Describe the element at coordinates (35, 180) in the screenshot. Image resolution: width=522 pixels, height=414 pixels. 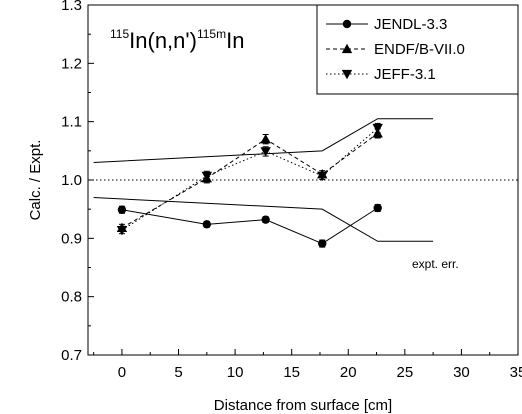
I see `y-axis-label: Calc. / Expt.` at that location.